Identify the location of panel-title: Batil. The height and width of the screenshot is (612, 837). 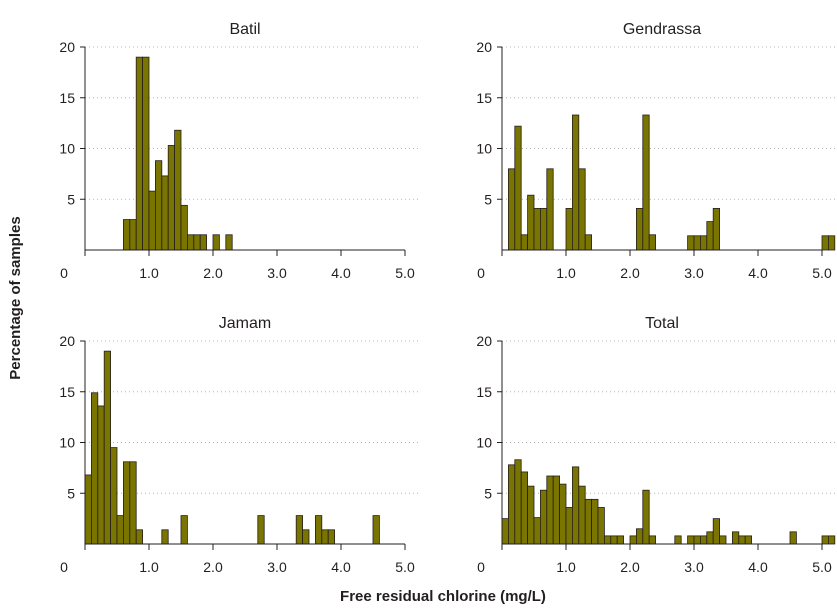
(244, 29).